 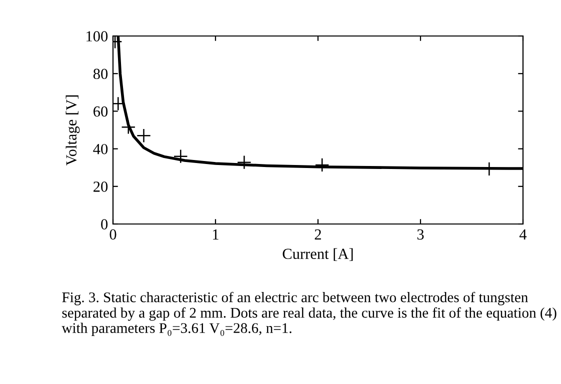 What do you see at coordinates (97, 36) in the screenshot?
I see `y-tick-label: 100` at bounding box center [97, 36].